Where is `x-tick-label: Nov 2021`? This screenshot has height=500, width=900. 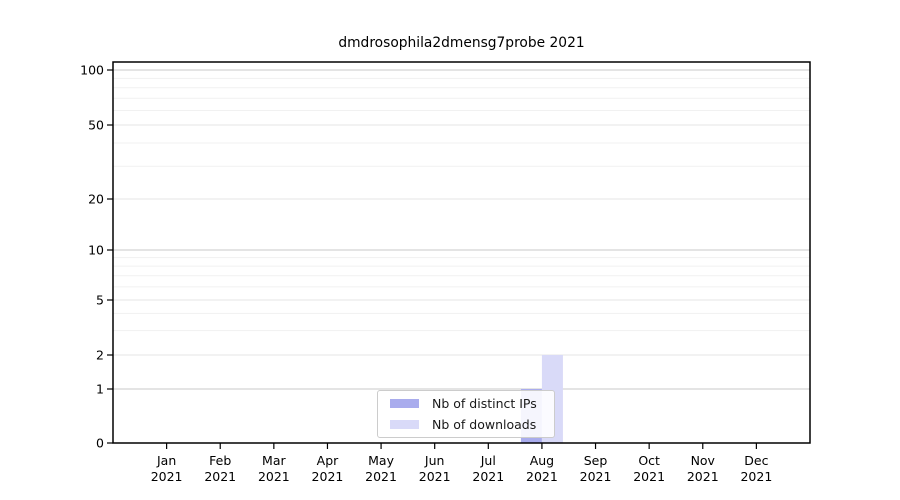
x-tick-label: Nov 2021 is located at coordinates (703, 468).